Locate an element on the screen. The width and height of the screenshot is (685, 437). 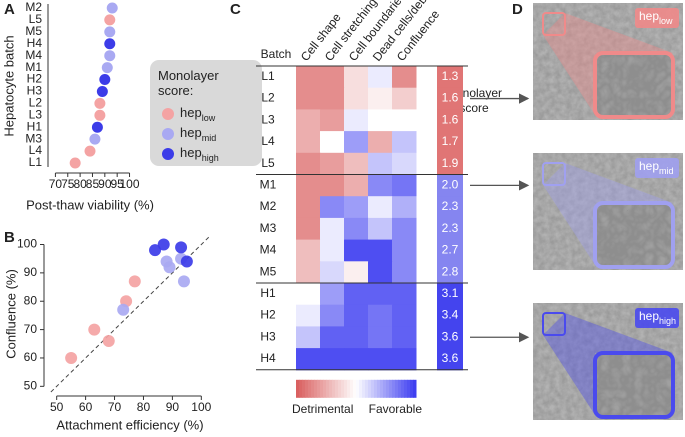
row-header: Batch is located at coordinates (276, 54).